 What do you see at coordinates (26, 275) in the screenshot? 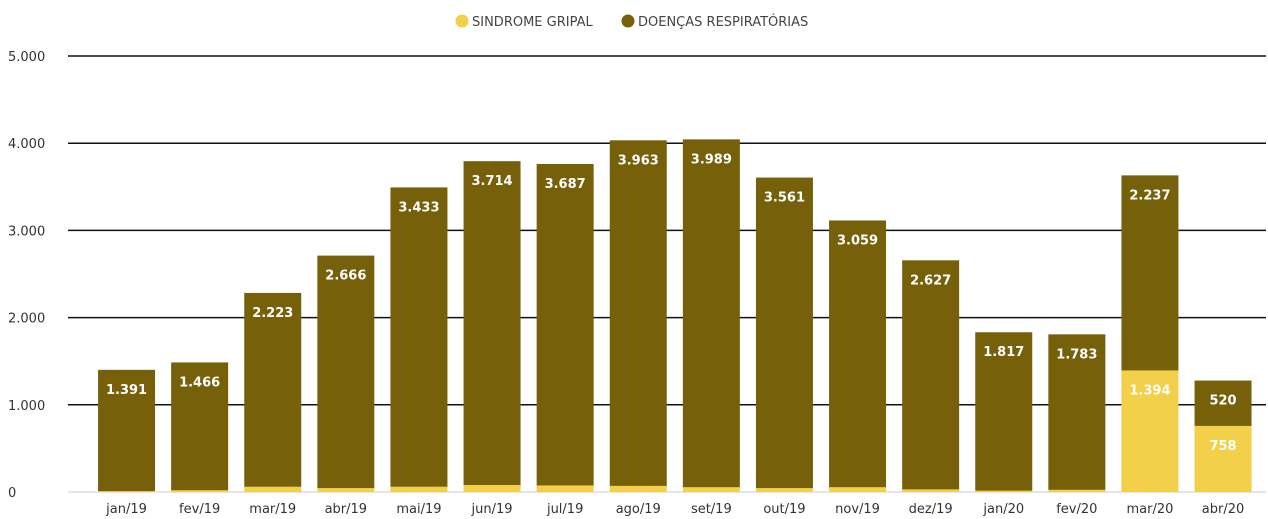
I see `y-axis: 0 1.000 2.000 3.000 4.000 5.000` at bounding box center [26, 275].